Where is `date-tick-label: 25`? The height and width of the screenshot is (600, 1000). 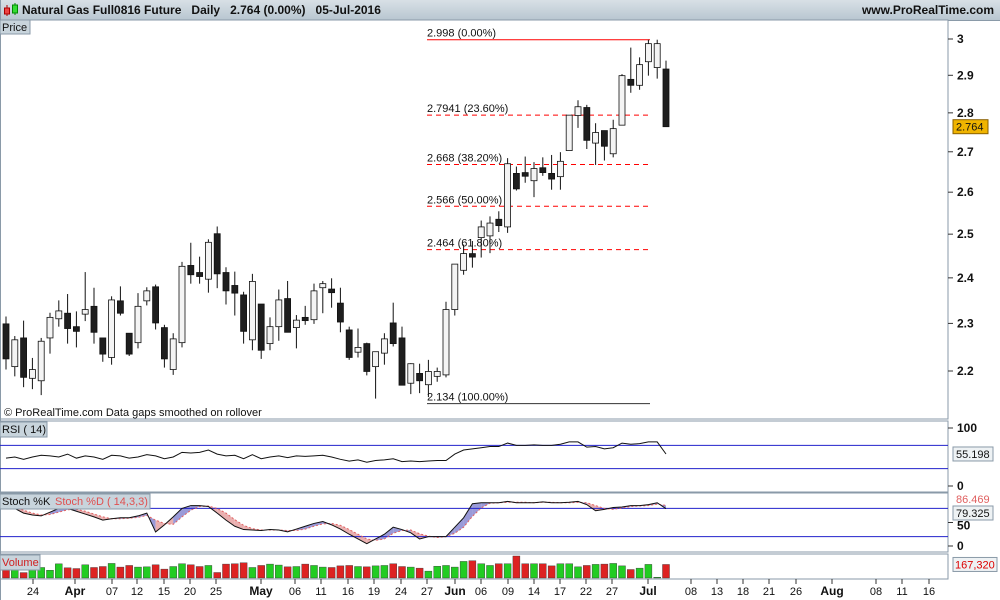 date-tick-label: 25 is located at coordinates (216, 592).